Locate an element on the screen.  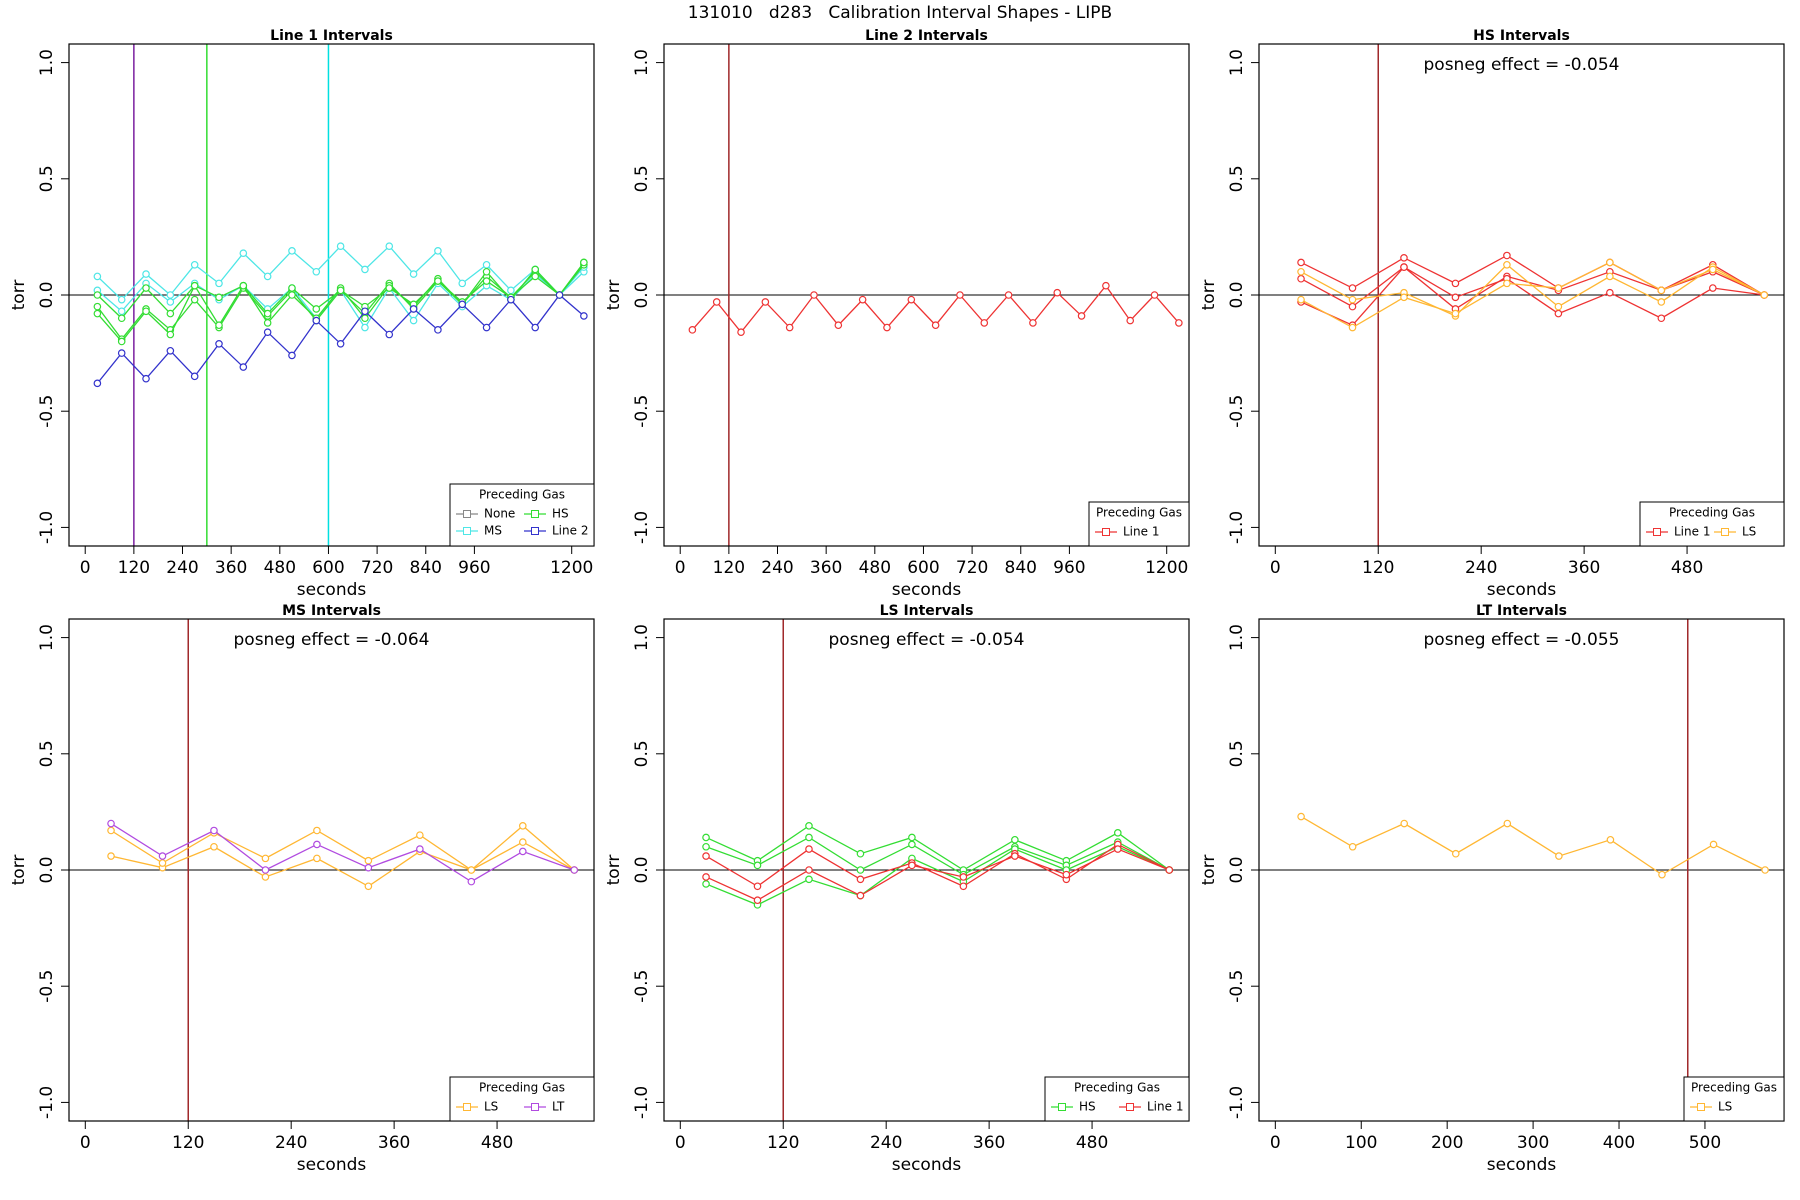
x-tick-label: 720 is located at coordinates (972, 568).